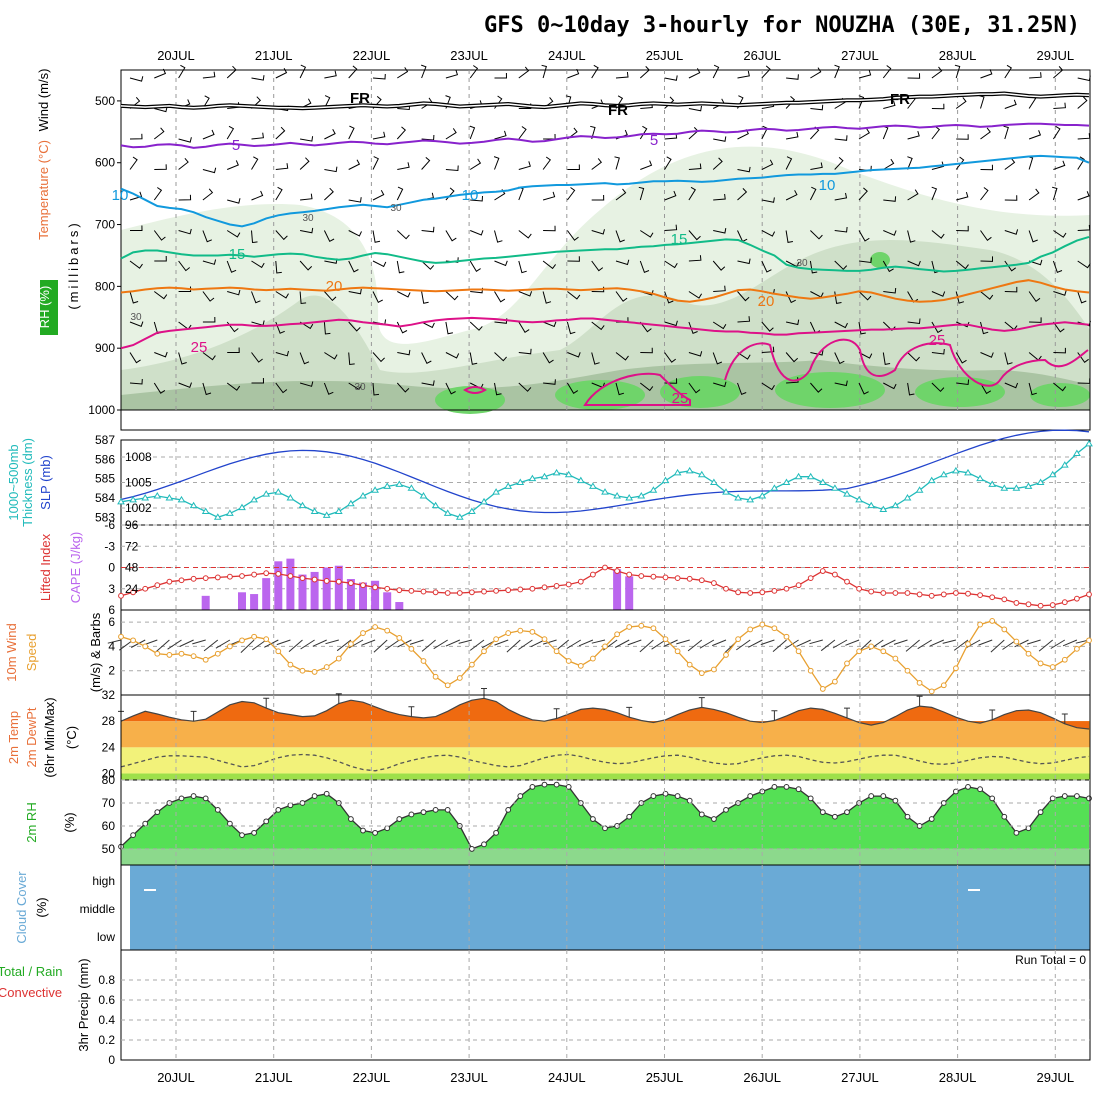  What do you see at coordinates (111, 589) in the screenshot?
I see `lifted-tick-label: 3` at bounding box center [111, 589].